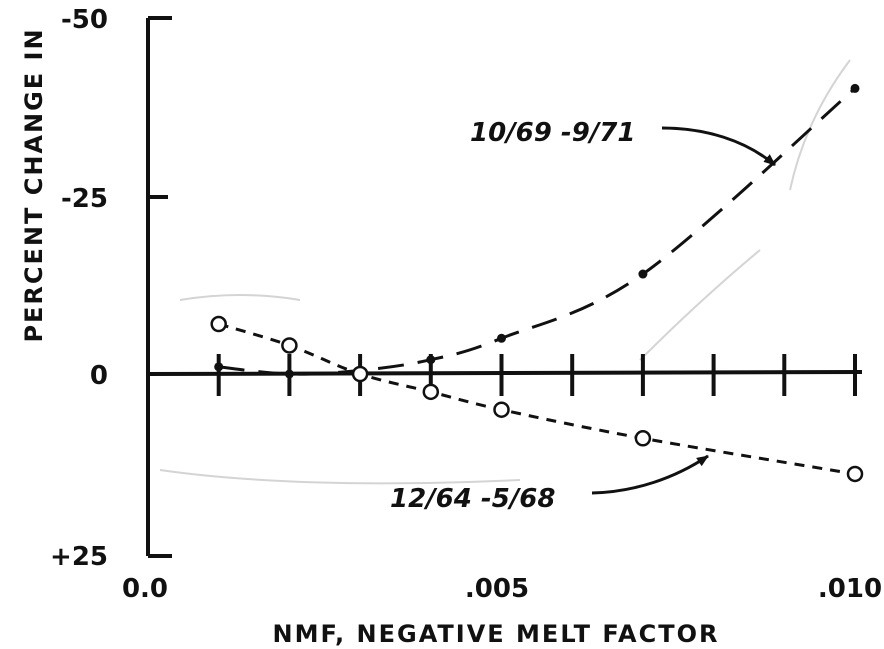 This screenshot has width=884, height=649. I want to click on annotation-10-69: 10/69 -9/71, so click(623, 142).